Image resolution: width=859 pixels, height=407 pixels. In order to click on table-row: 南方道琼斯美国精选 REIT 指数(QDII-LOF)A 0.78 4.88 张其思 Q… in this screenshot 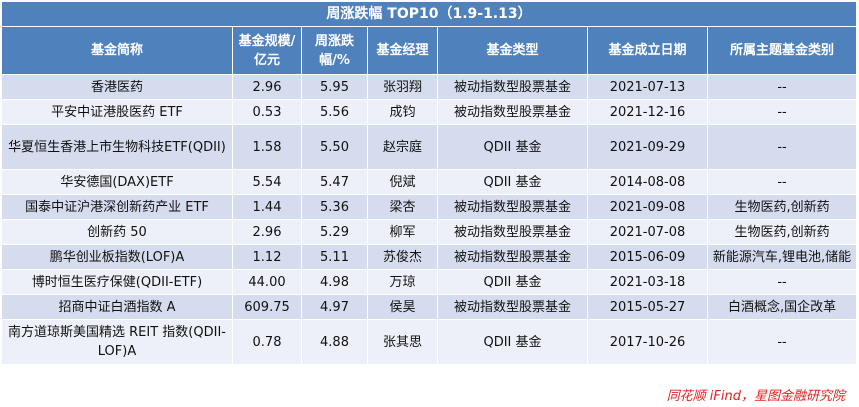, I will do `click(429, 342)`.